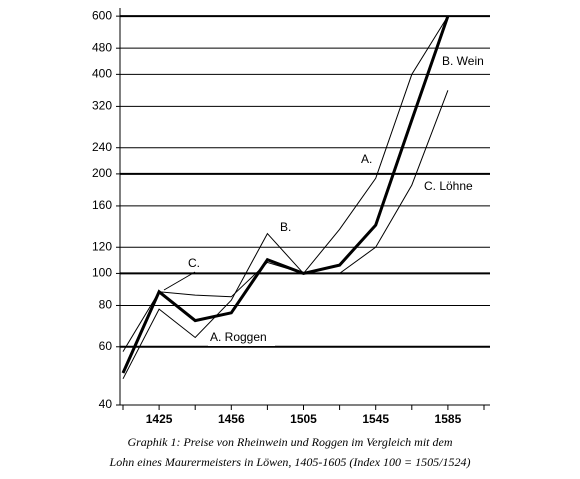  I want to click on y-tick-label: 320, so click(102, 106).